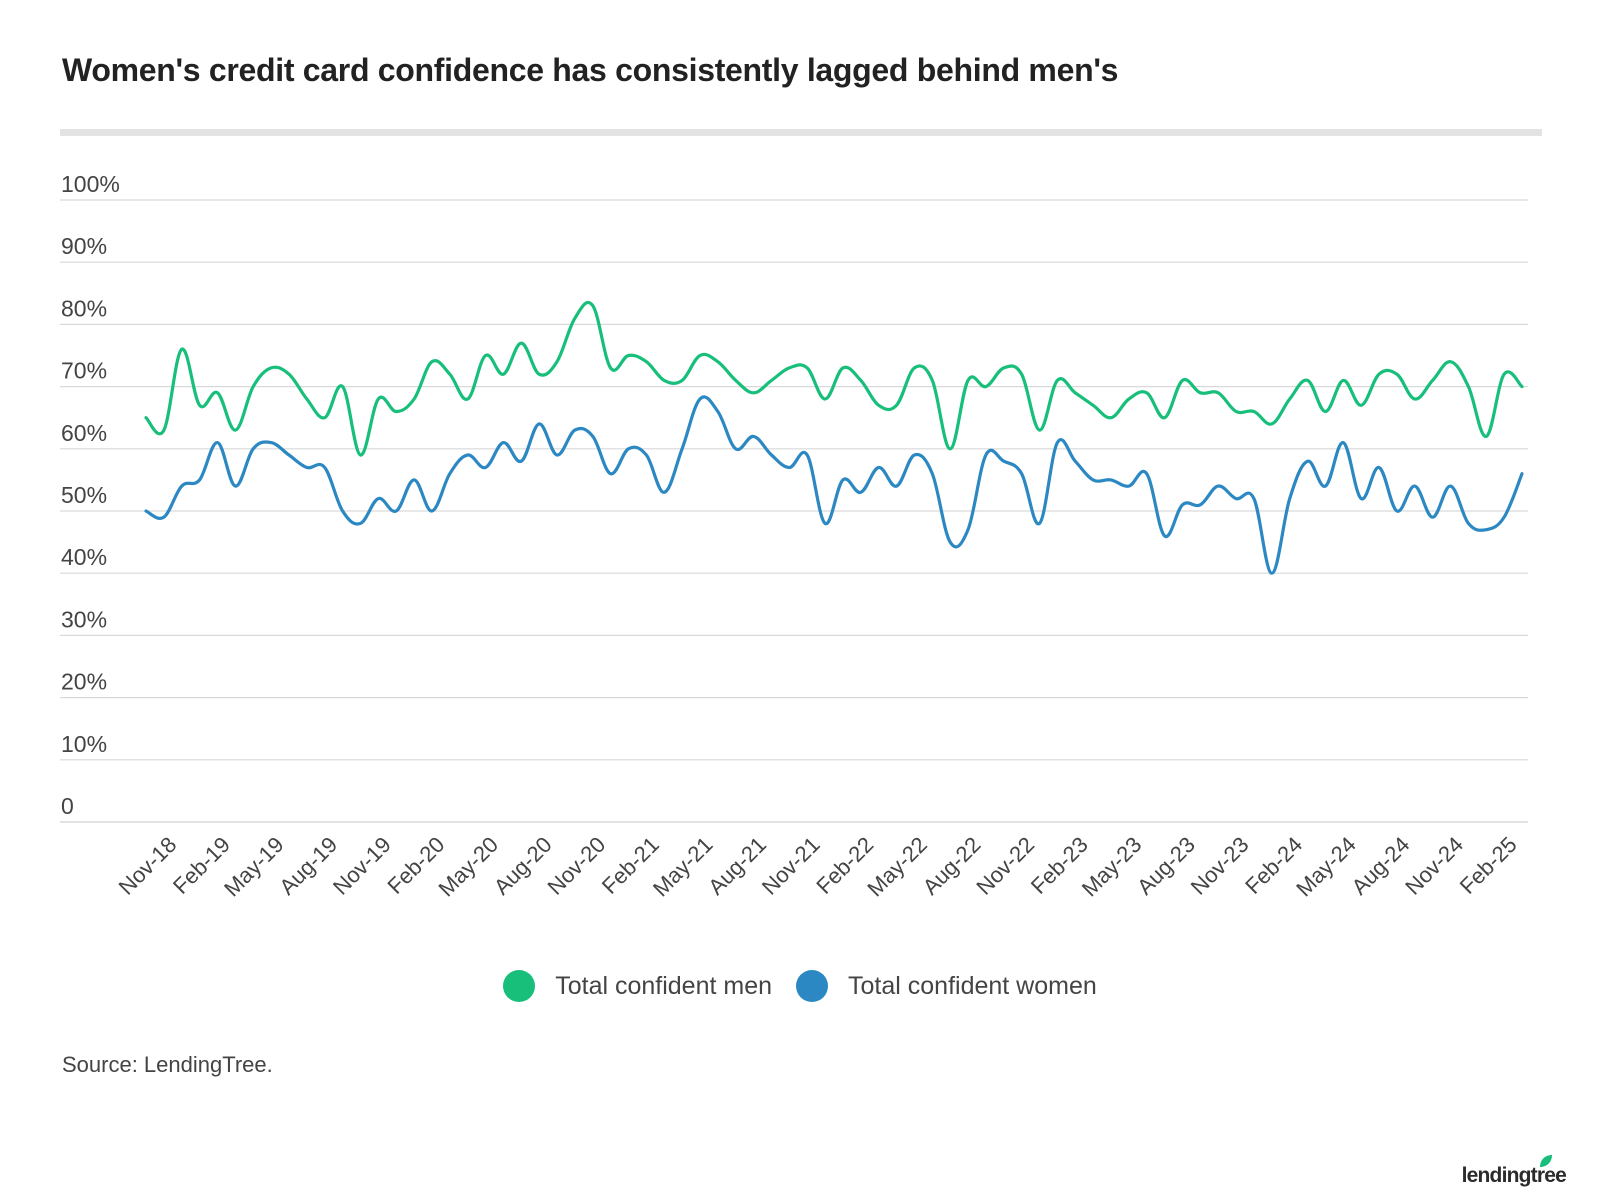  I want to click on y-tick-label: 60%, so click(84, 433).